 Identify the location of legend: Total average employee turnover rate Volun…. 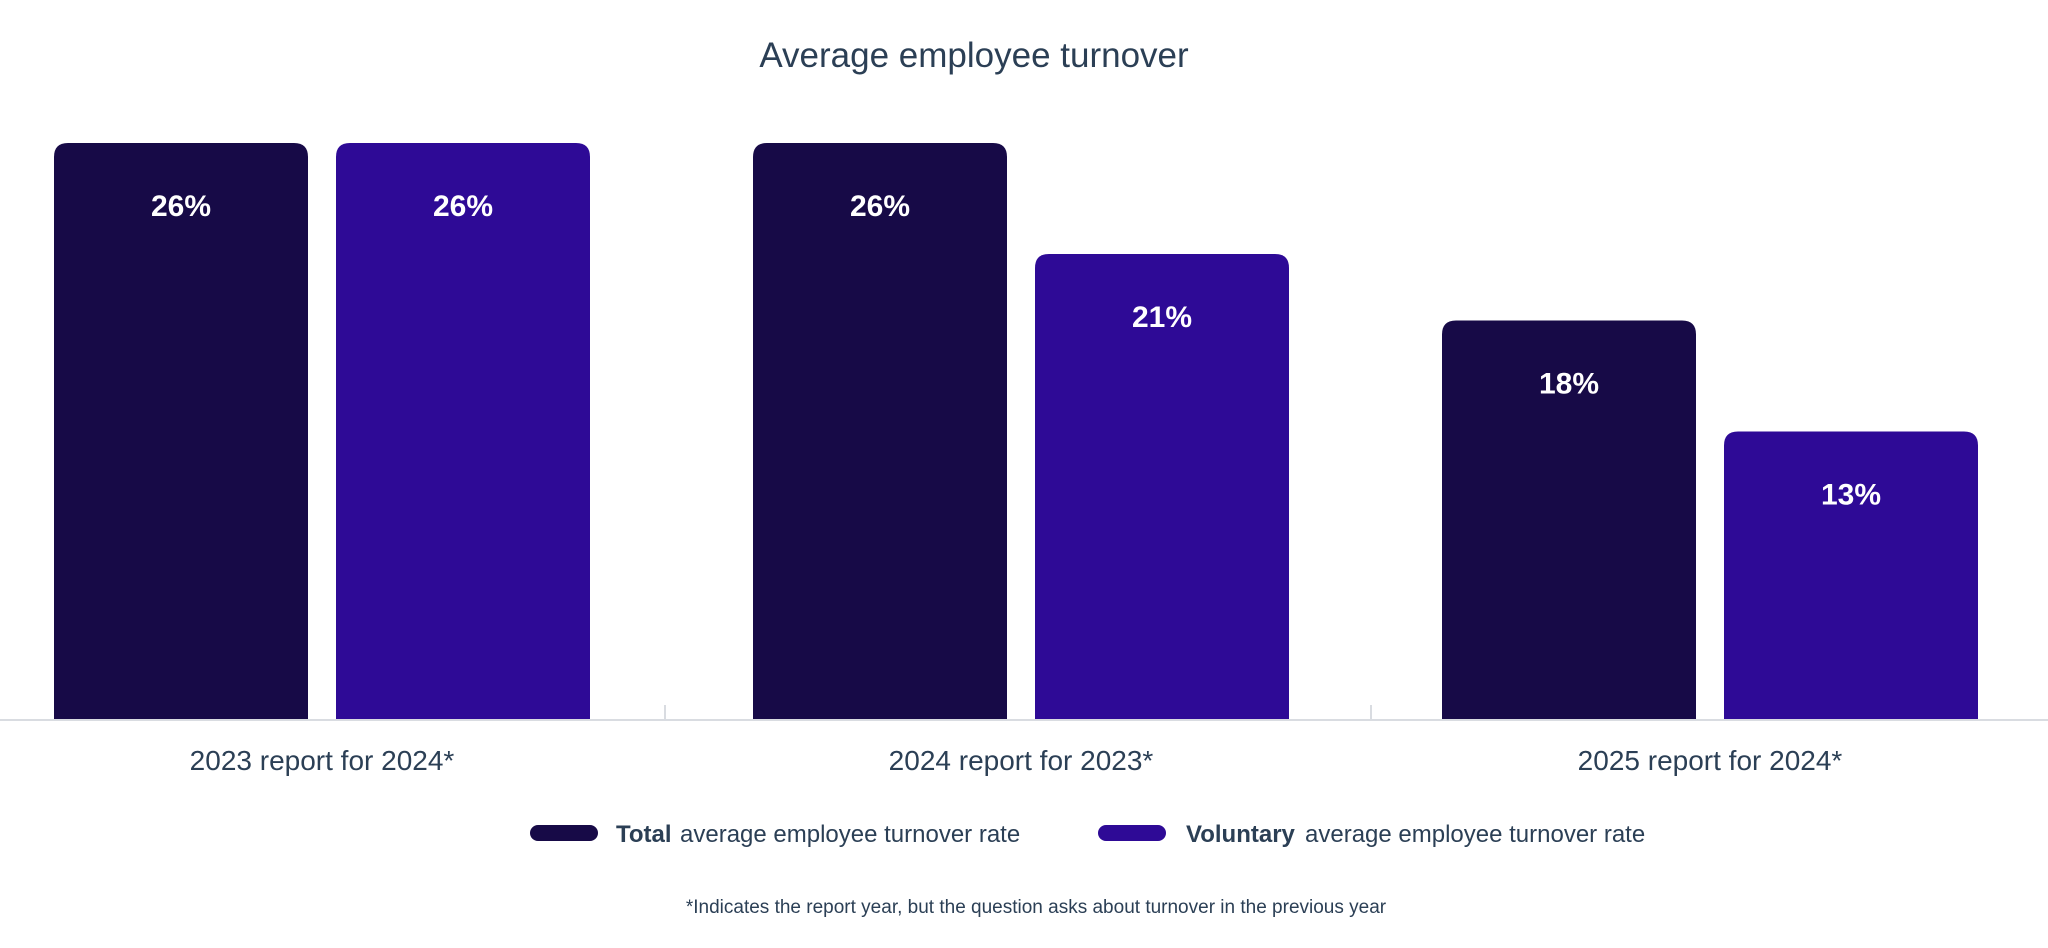
(1087, 834).